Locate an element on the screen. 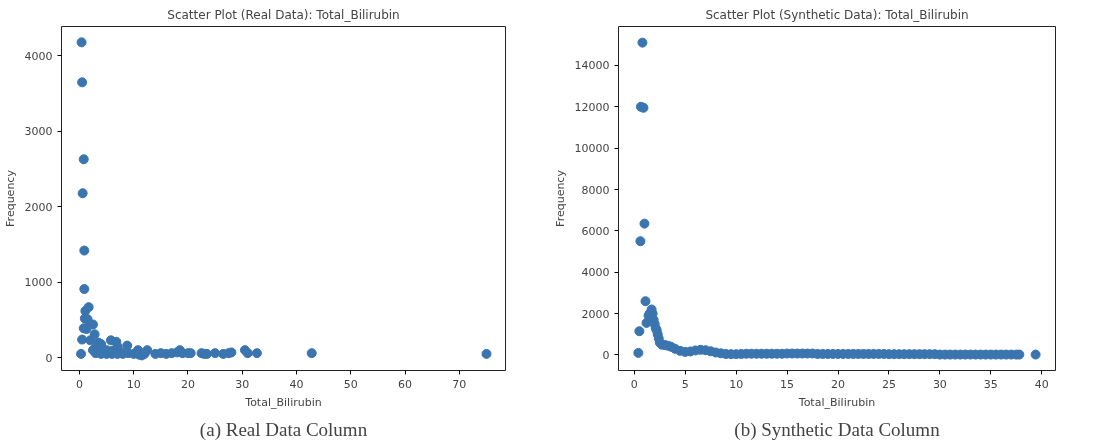  text: (b) Synthetic Data Column is located at coordinates (837, 429).